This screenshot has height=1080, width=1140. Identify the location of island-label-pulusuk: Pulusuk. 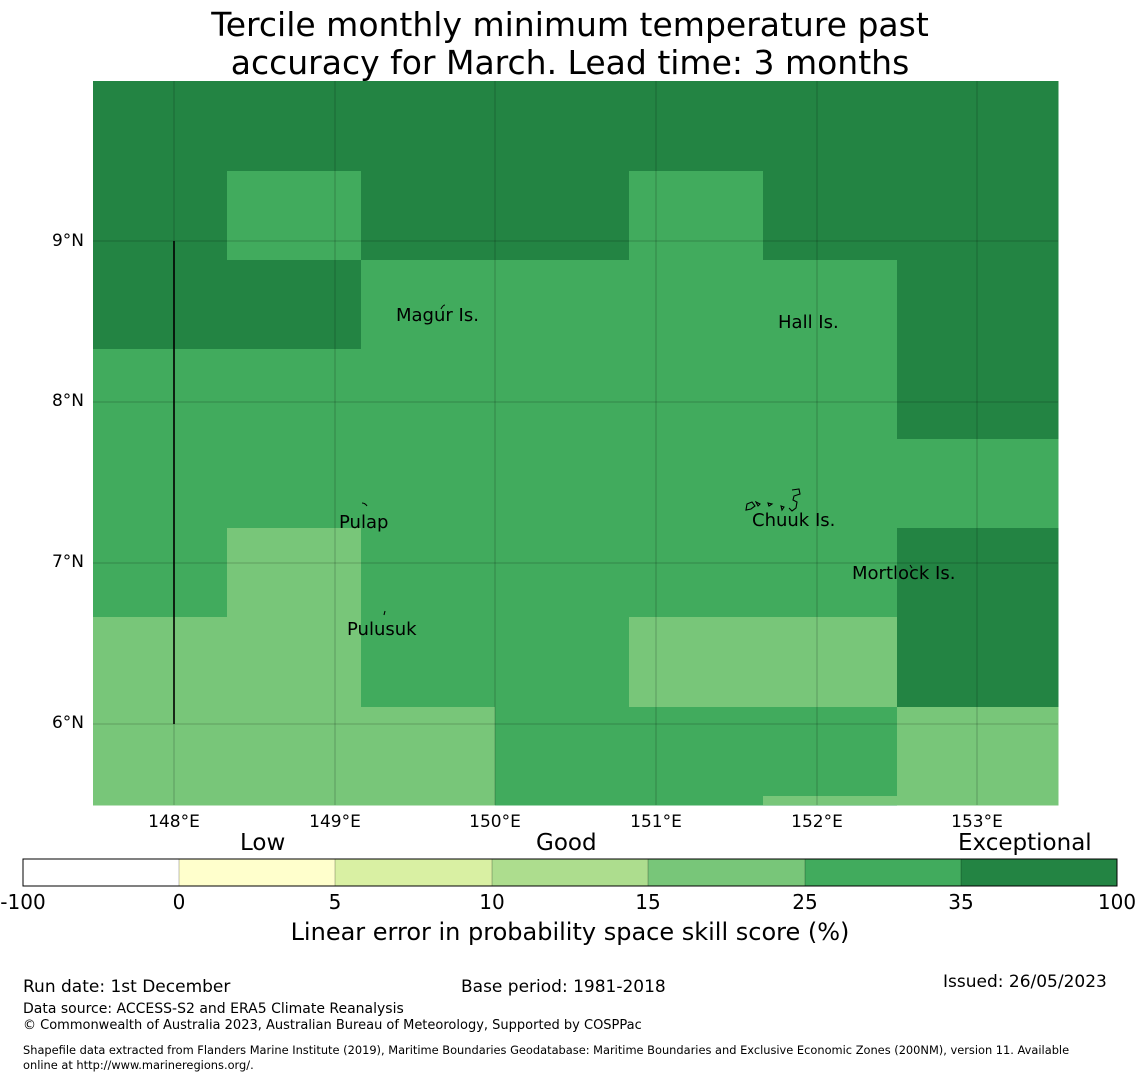
(382, 629).